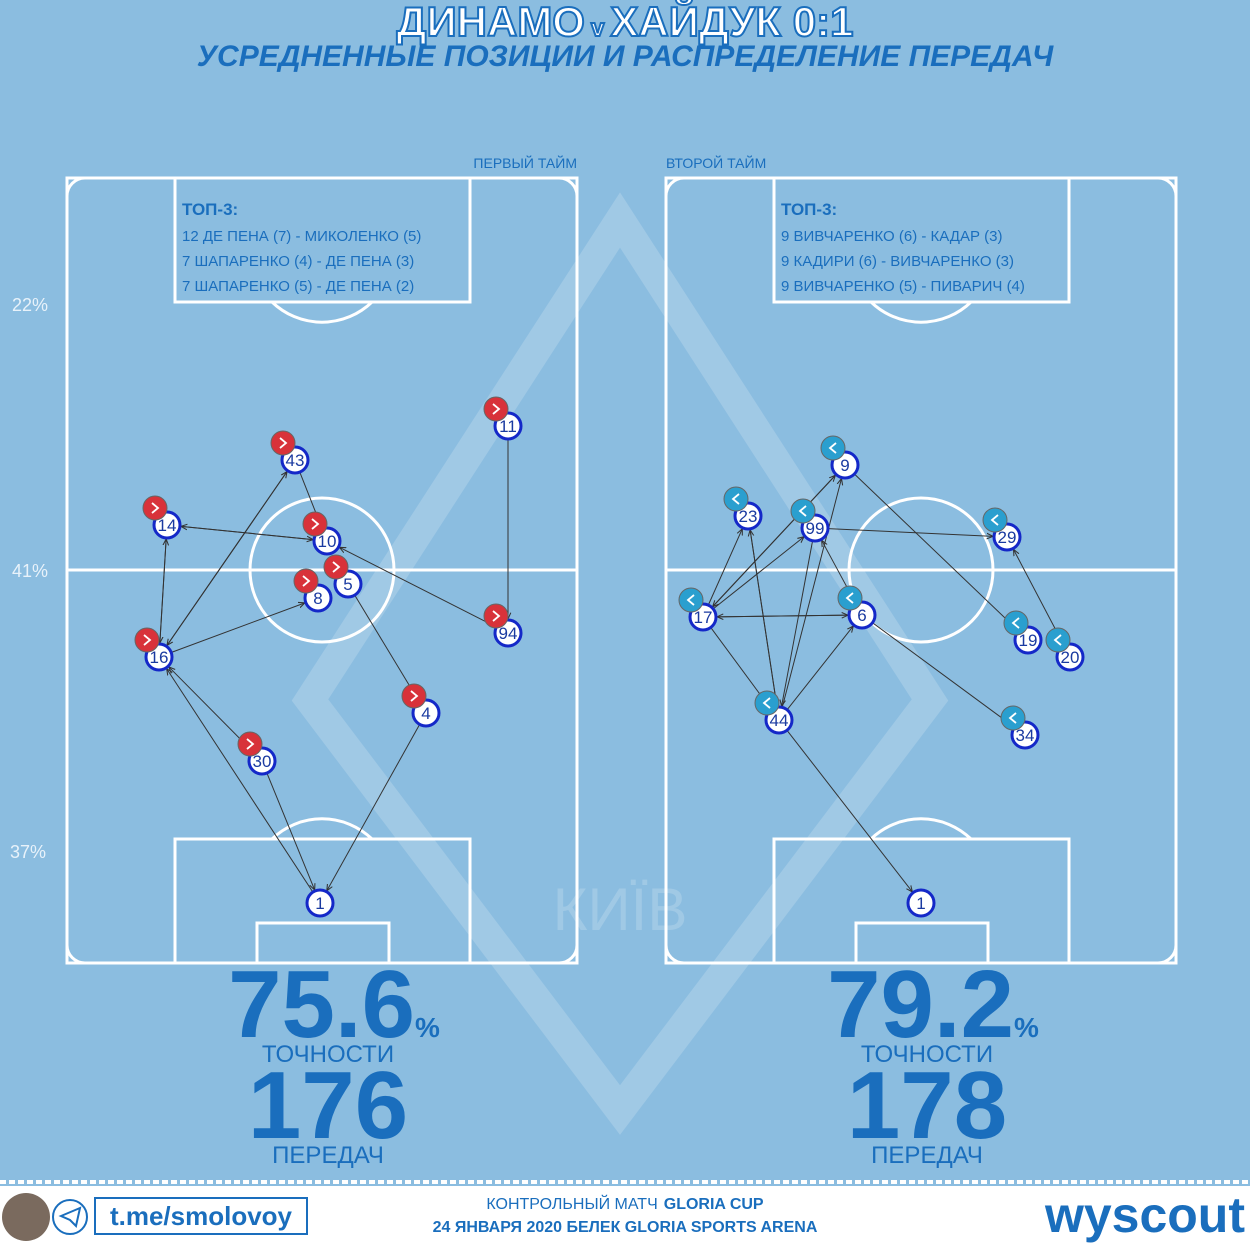 This screenshot has height=1250, width=1250. I want to click on player-number: 19, so click(1028, 640).